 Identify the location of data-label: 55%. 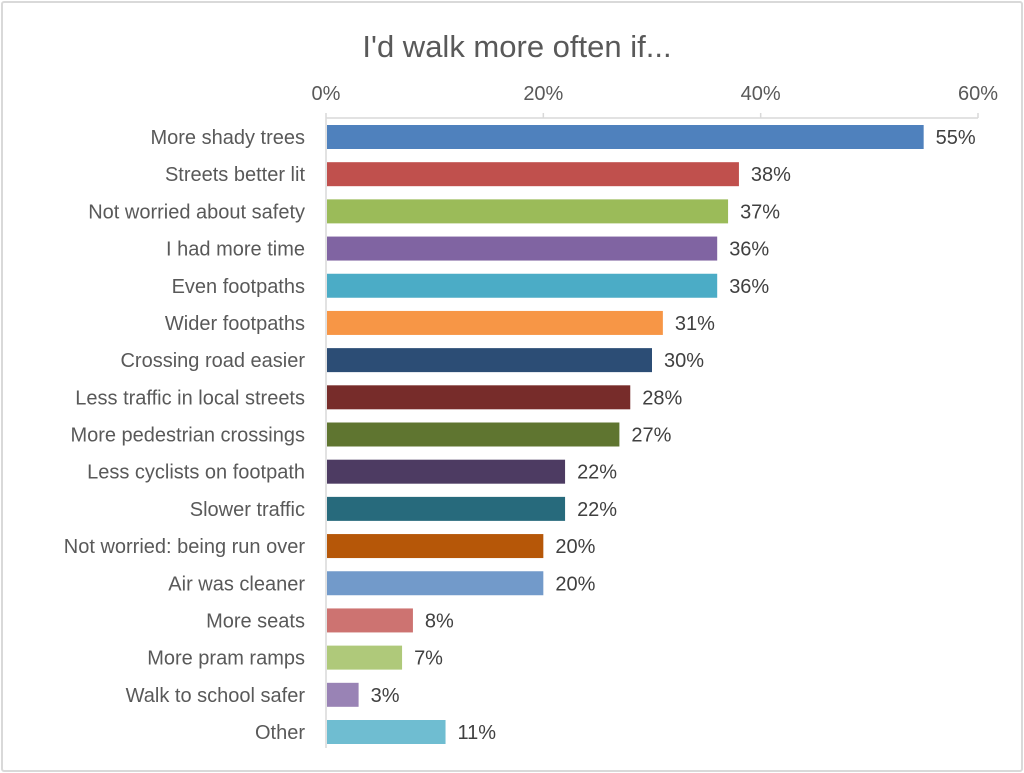
(956, 138).